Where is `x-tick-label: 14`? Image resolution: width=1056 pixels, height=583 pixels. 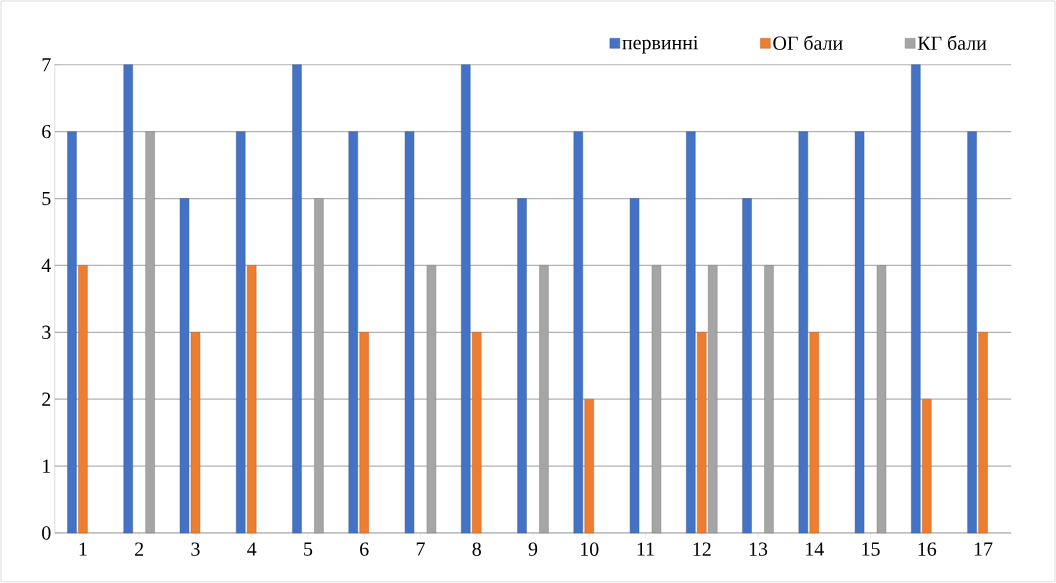 x-tick-label: 14 is located at coordinates (815, 549).